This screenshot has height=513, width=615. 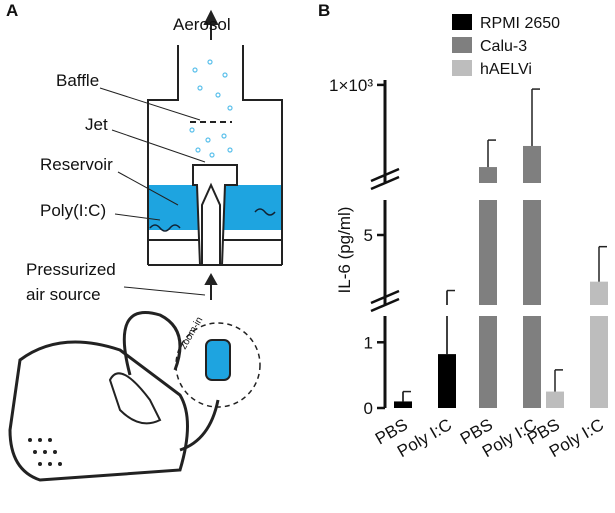 I want to click on legend-label: hAELVi, so click(x=506, y=69).